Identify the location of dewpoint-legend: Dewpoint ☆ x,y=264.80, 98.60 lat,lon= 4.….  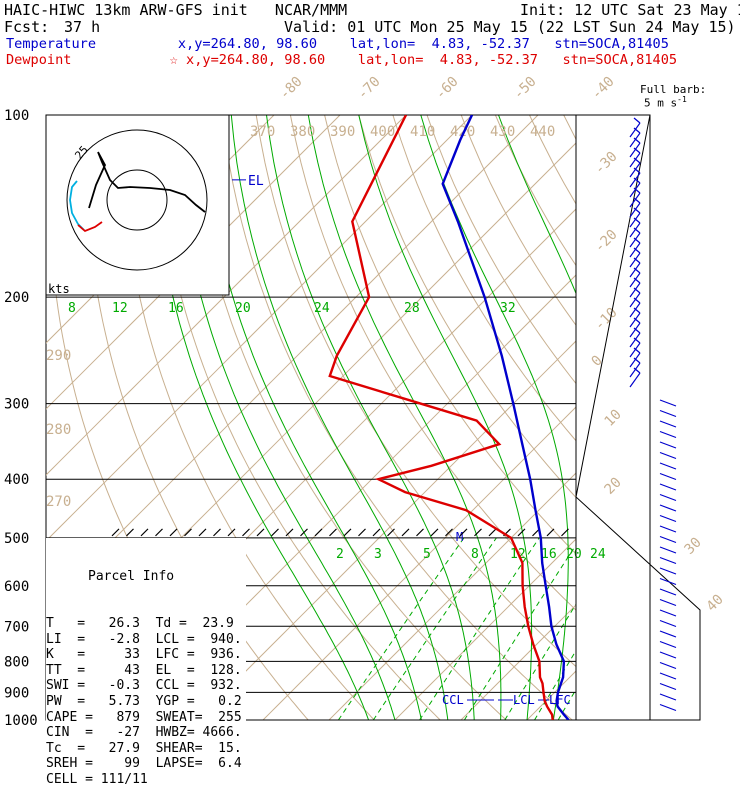
(341, 60).